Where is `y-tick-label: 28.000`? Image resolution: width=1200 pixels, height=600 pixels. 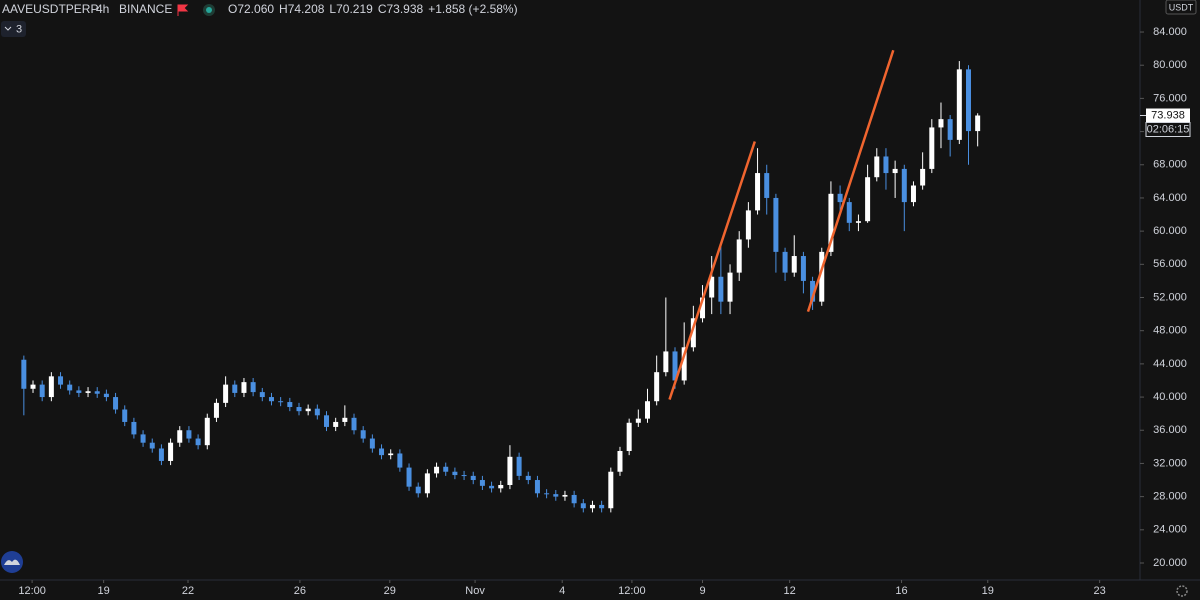
y-tick-label: 28.000 is located at coordinates (1170, 497).